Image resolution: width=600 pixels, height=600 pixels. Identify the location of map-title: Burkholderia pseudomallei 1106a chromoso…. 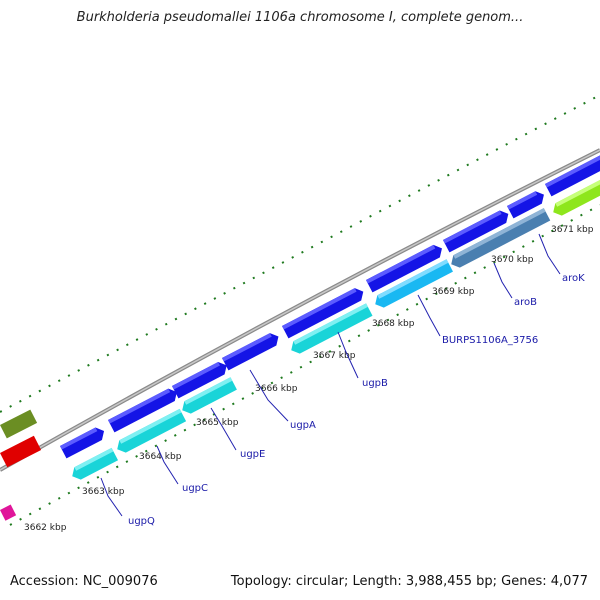
(300, 17).